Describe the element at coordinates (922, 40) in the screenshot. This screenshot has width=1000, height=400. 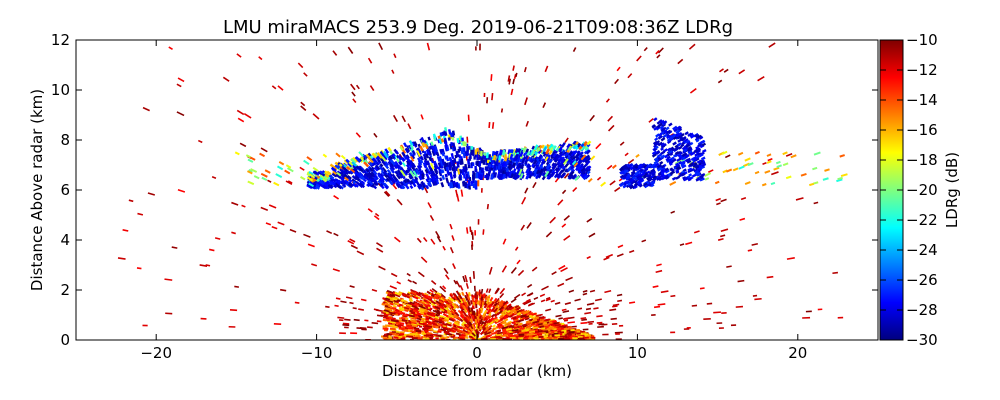
I see `colorbar-tick-label: −10` at that location.